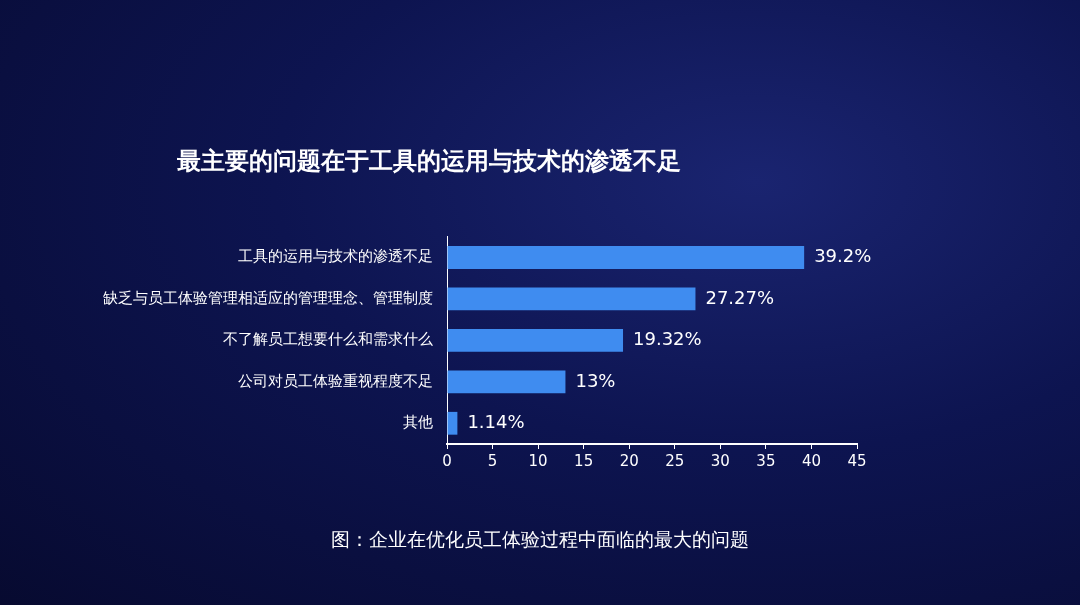 This screenshot has width=1080, height=605. I want to click on x-tick-label: 30, so click(720, 460).